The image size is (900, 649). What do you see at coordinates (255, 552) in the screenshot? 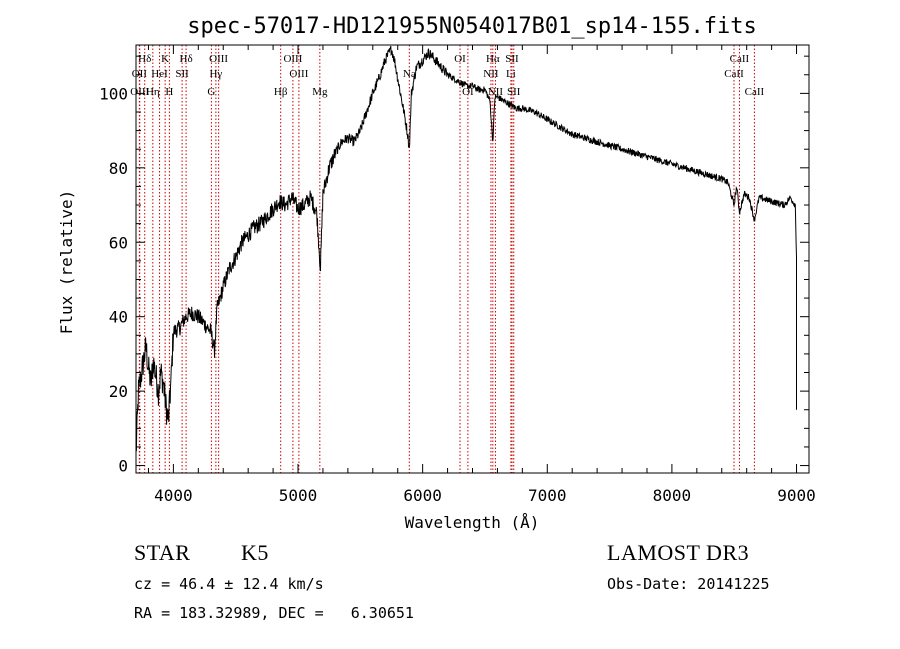
I see `spectral-subclass: K5` at bounding box center [255, 552].